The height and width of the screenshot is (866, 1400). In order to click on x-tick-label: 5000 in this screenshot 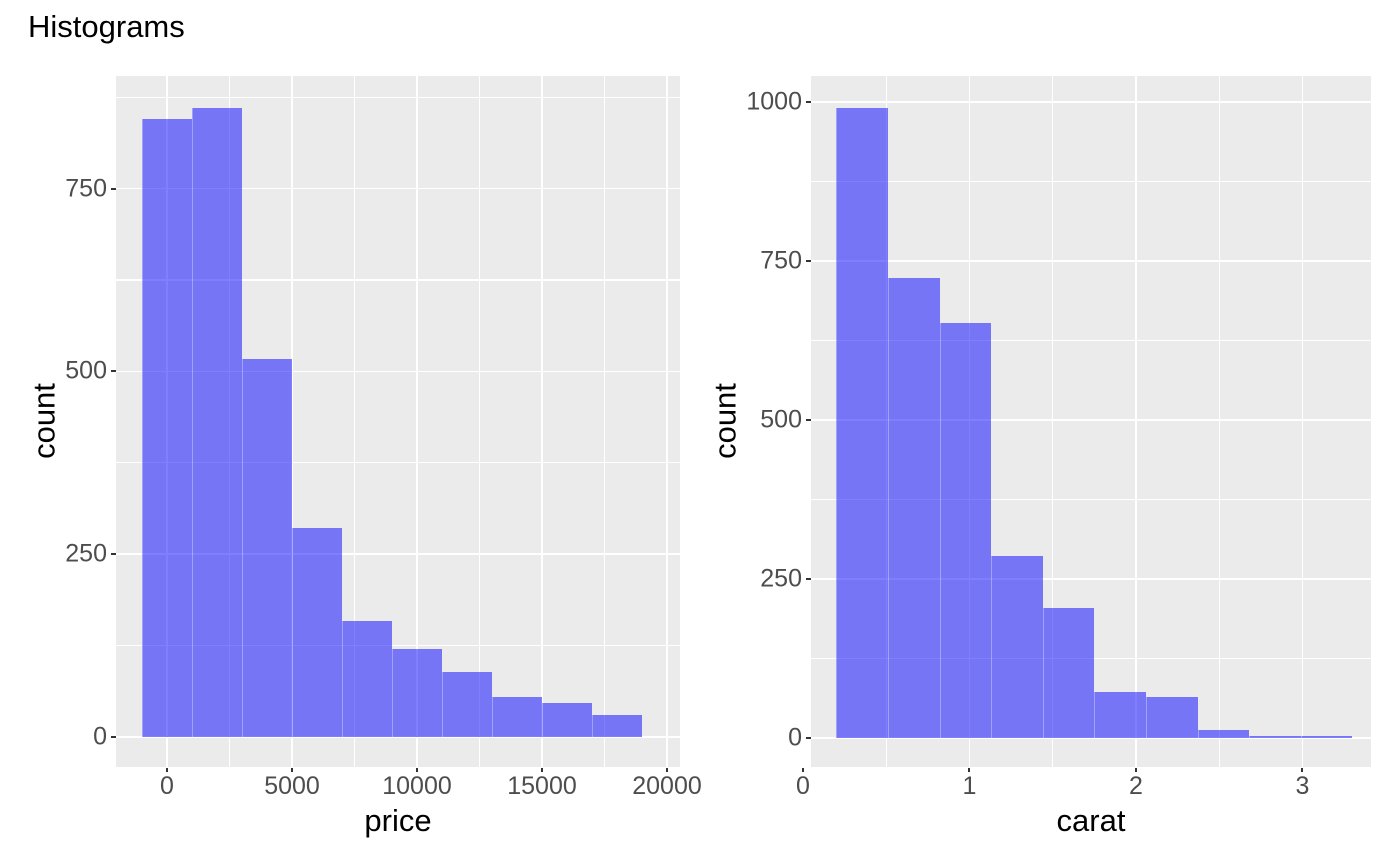, I will do `click(292, 786)`.